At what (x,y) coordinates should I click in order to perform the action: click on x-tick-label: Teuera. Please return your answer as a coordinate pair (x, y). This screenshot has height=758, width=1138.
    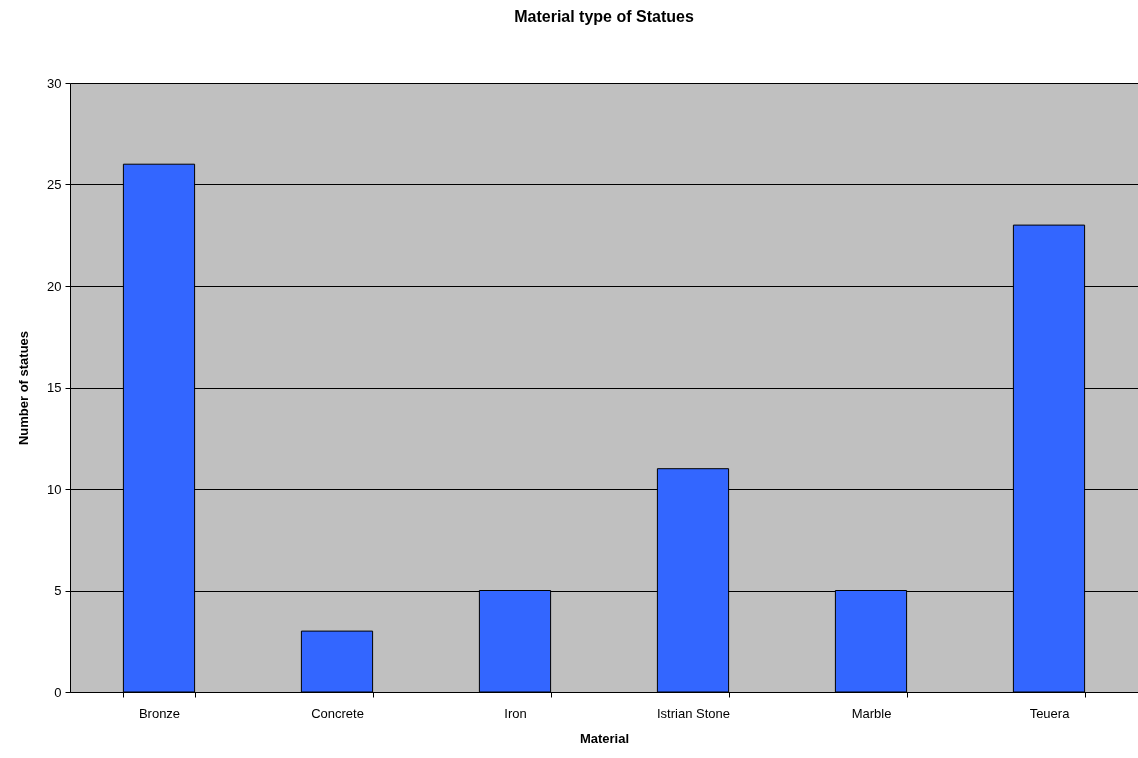
    Looking at the image, I should click on (1050, 713).